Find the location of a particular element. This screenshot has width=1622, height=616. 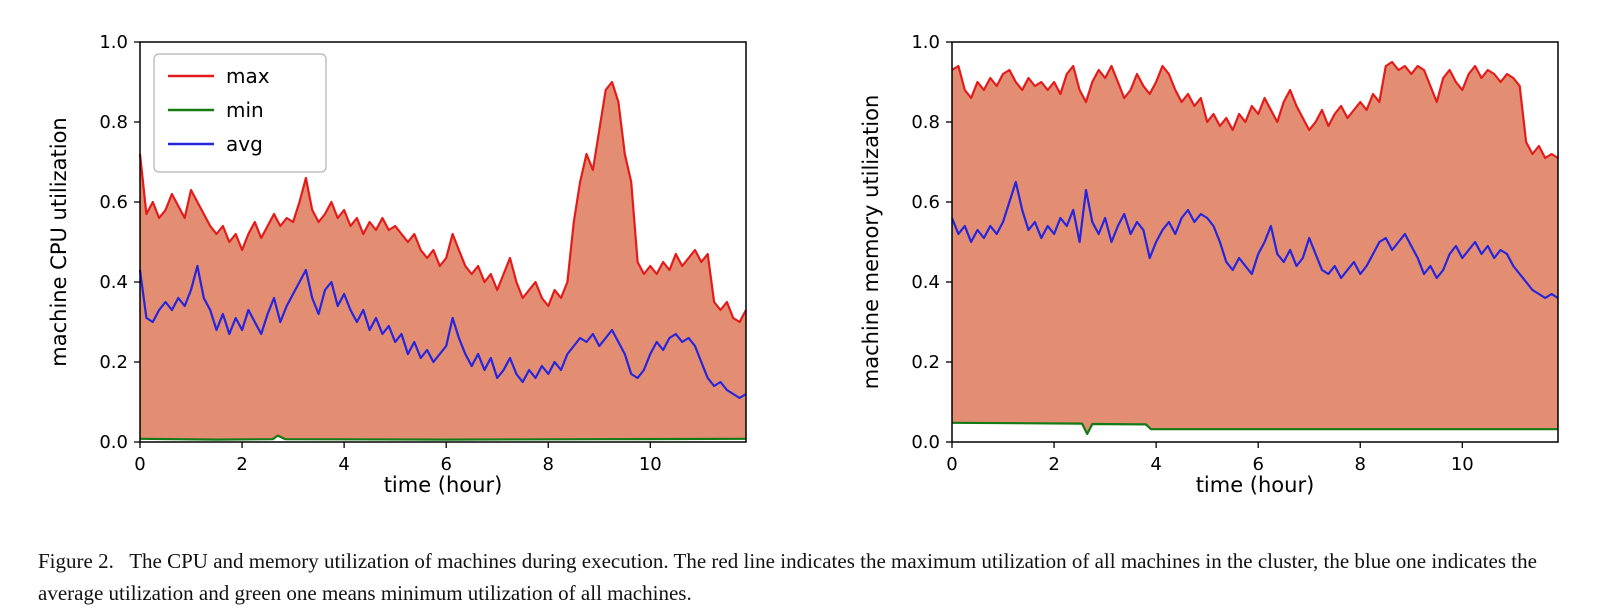

svg-text: min is located at coordinates (245, 110).